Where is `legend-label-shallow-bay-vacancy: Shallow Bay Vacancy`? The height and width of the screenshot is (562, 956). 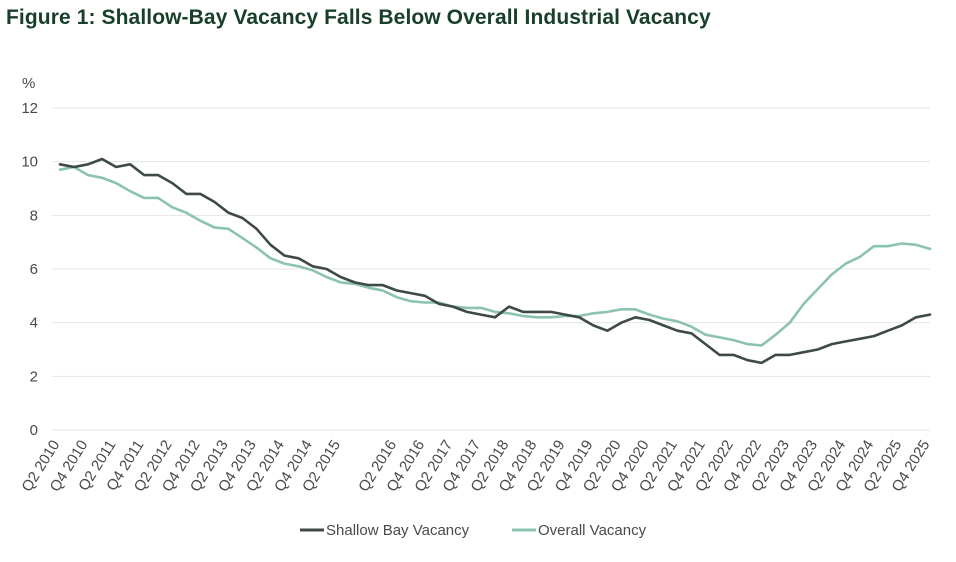 legend-label-shallow-bay-vacancy: Shallow Bay Vacancy is located at coordinates (398, 530).